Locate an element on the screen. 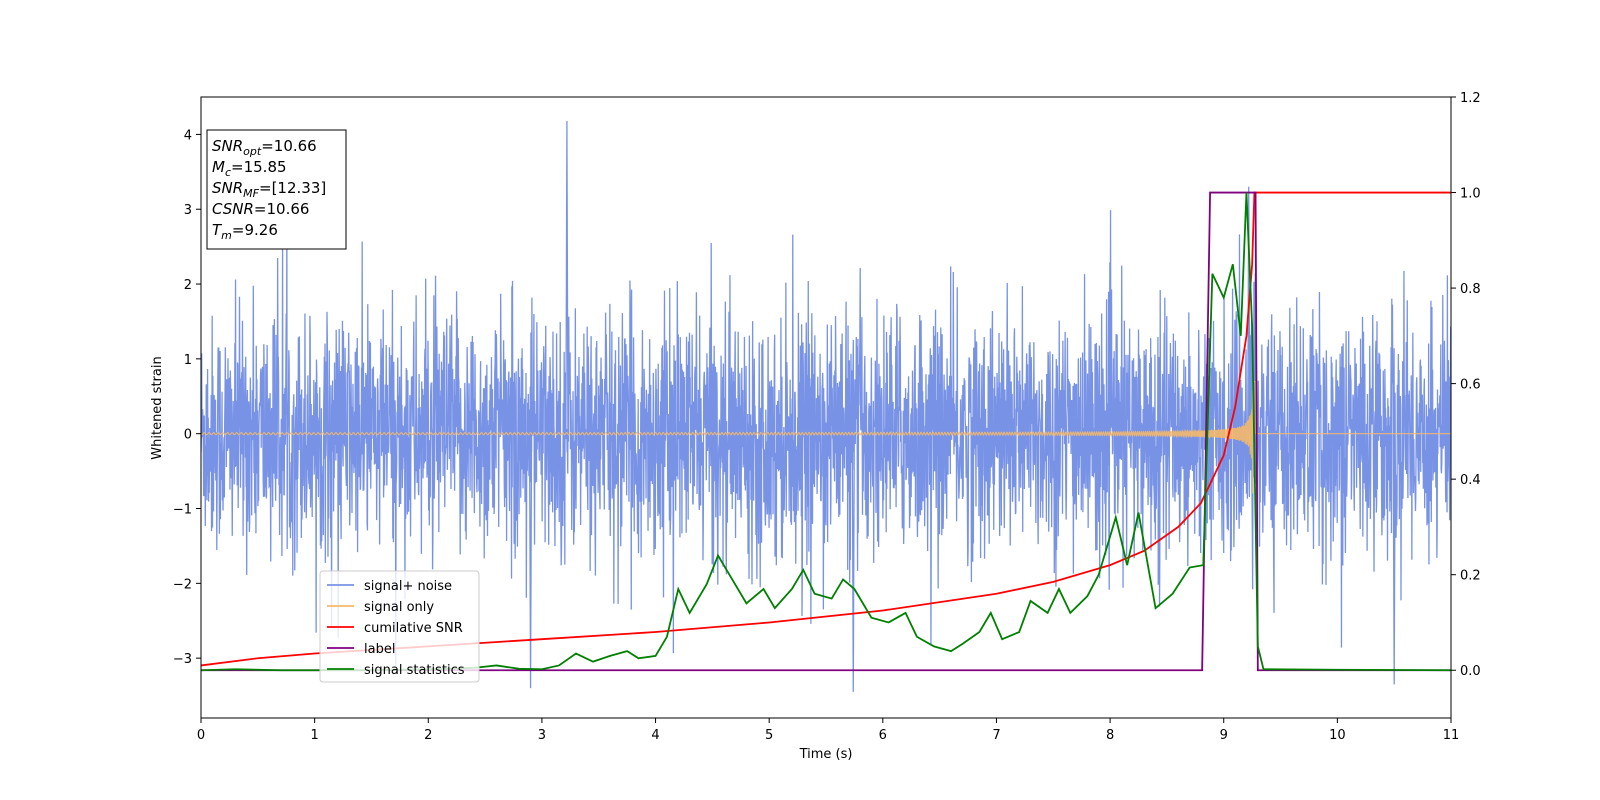 This screenshot has height=800, width=1600. legend-entry: signal only is located at coordinates (399, 607).